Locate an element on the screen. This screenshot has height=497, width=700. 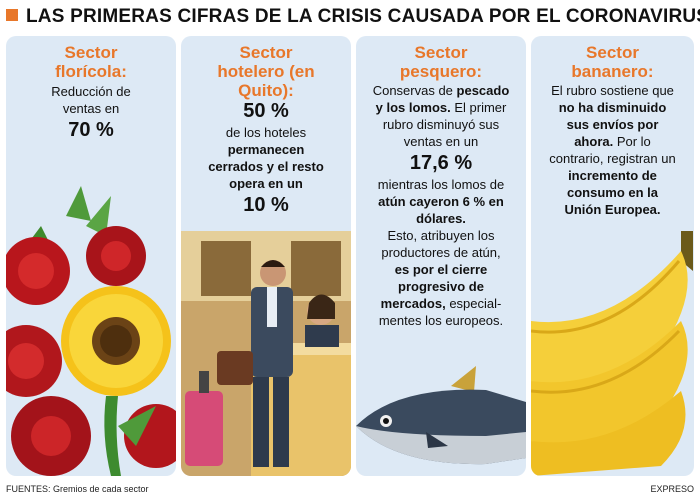
key-figure: 17,6 % is located at coordinates (441, 163).